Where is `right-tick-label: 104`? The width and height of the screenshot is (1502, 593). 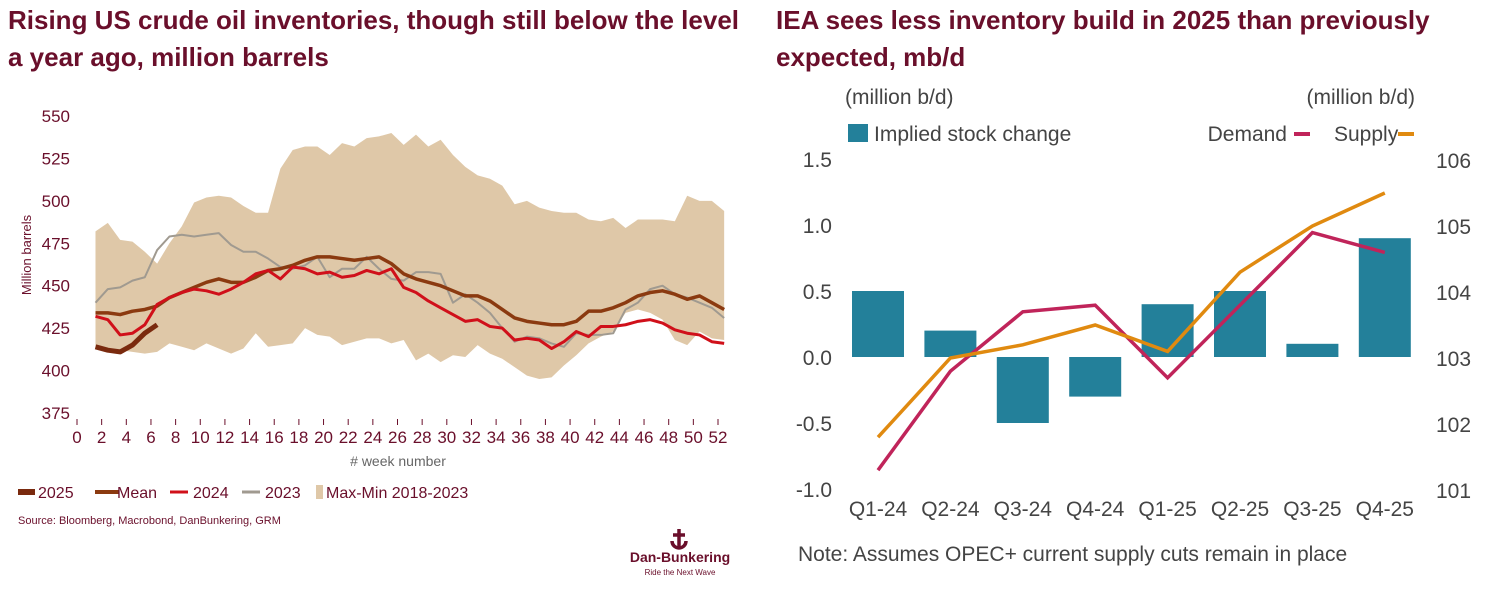 right-tick-label: 104 is located at coordinates (1453, 293).